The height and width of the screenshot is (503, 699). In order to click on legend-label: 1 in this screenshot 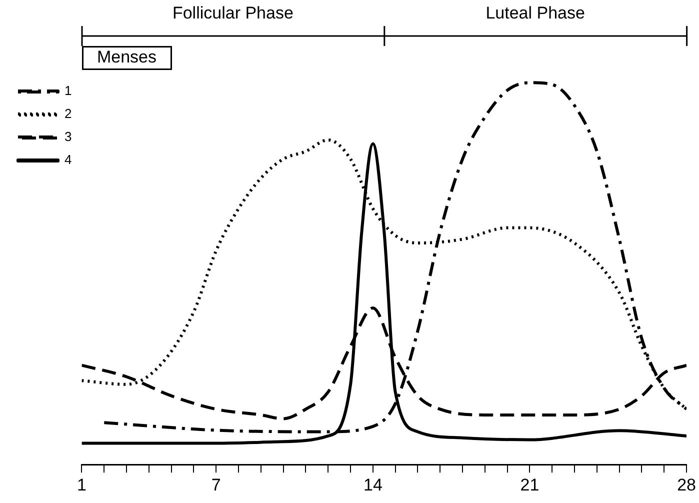, I will do `click(68, 90)`.